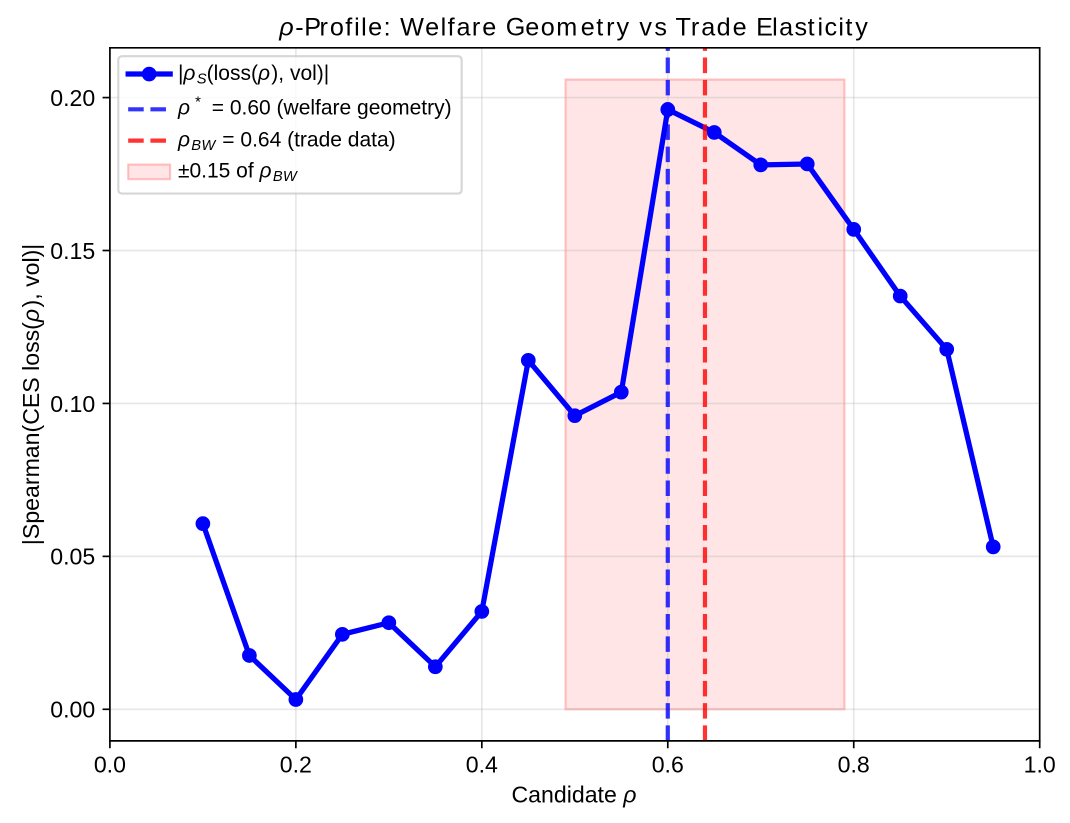  I want to click on svg-text:± 0 . 1: ± 0 . 1 5 o f ρ B W, so click(238, 169).